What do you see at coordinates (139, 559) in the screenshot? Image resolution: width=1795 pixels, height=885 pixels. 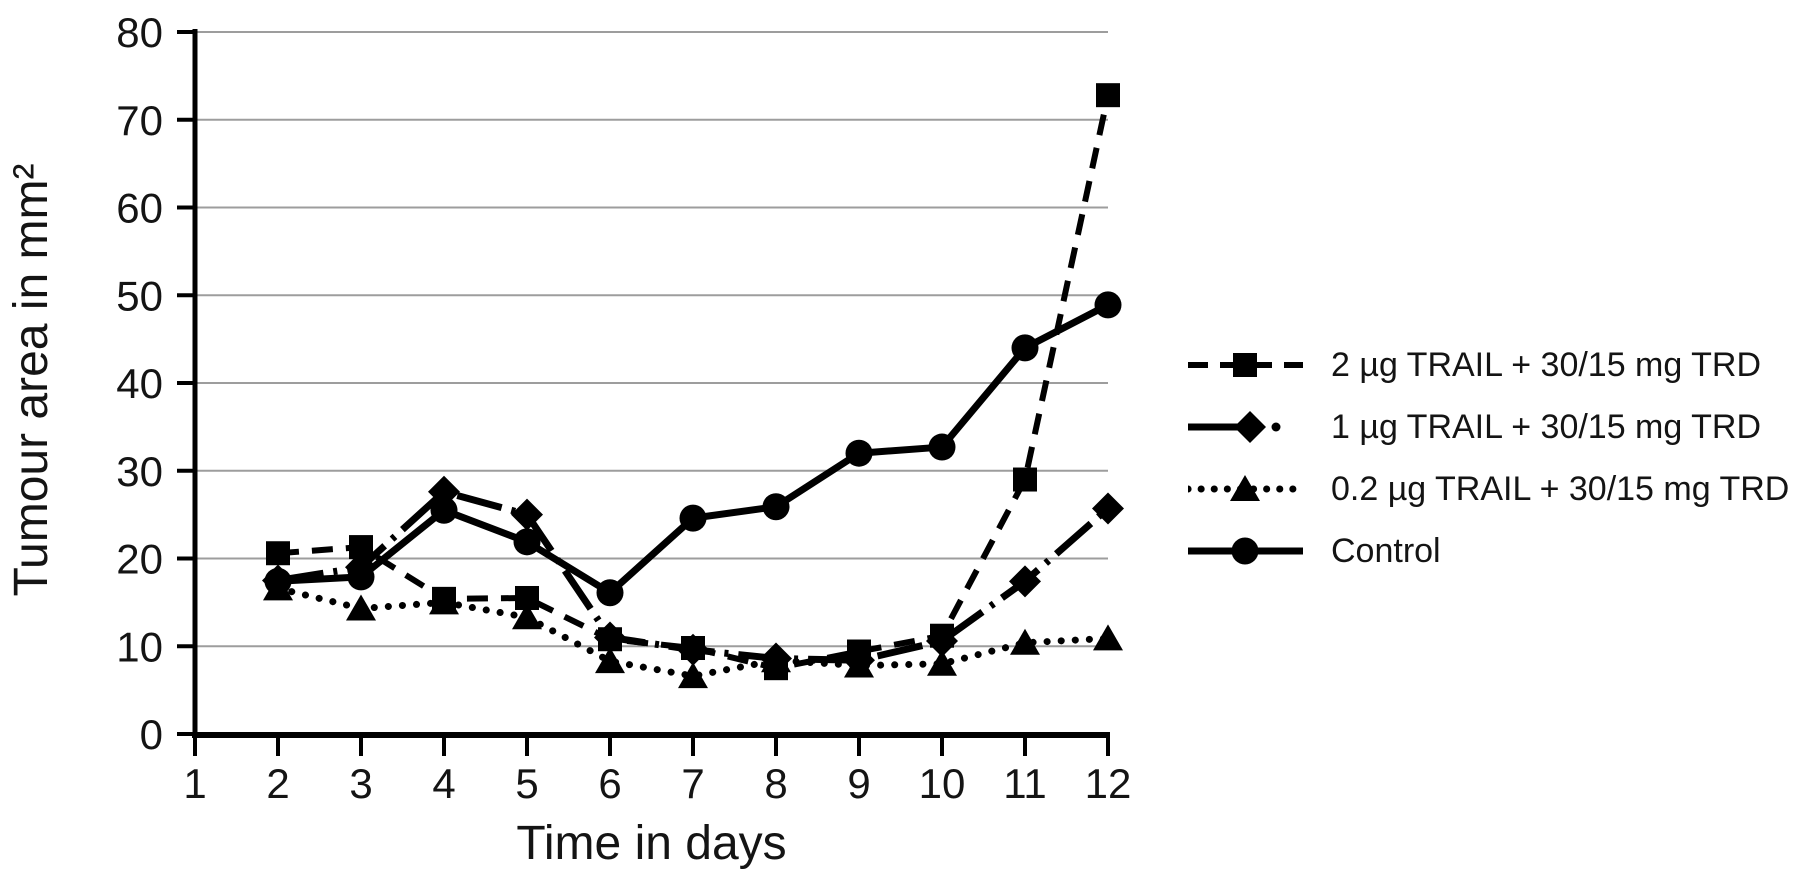 I see `y-tick-label-20: 20` at bounding box center [139, 559].